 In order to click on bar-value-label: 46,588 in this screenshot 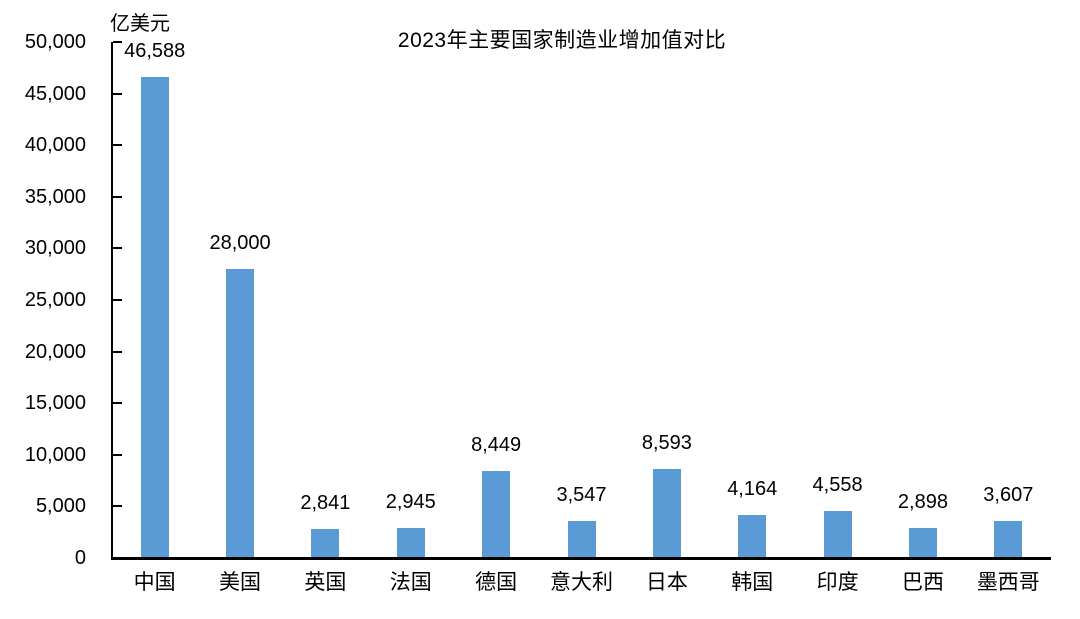, I will do `click(155, 51)`.